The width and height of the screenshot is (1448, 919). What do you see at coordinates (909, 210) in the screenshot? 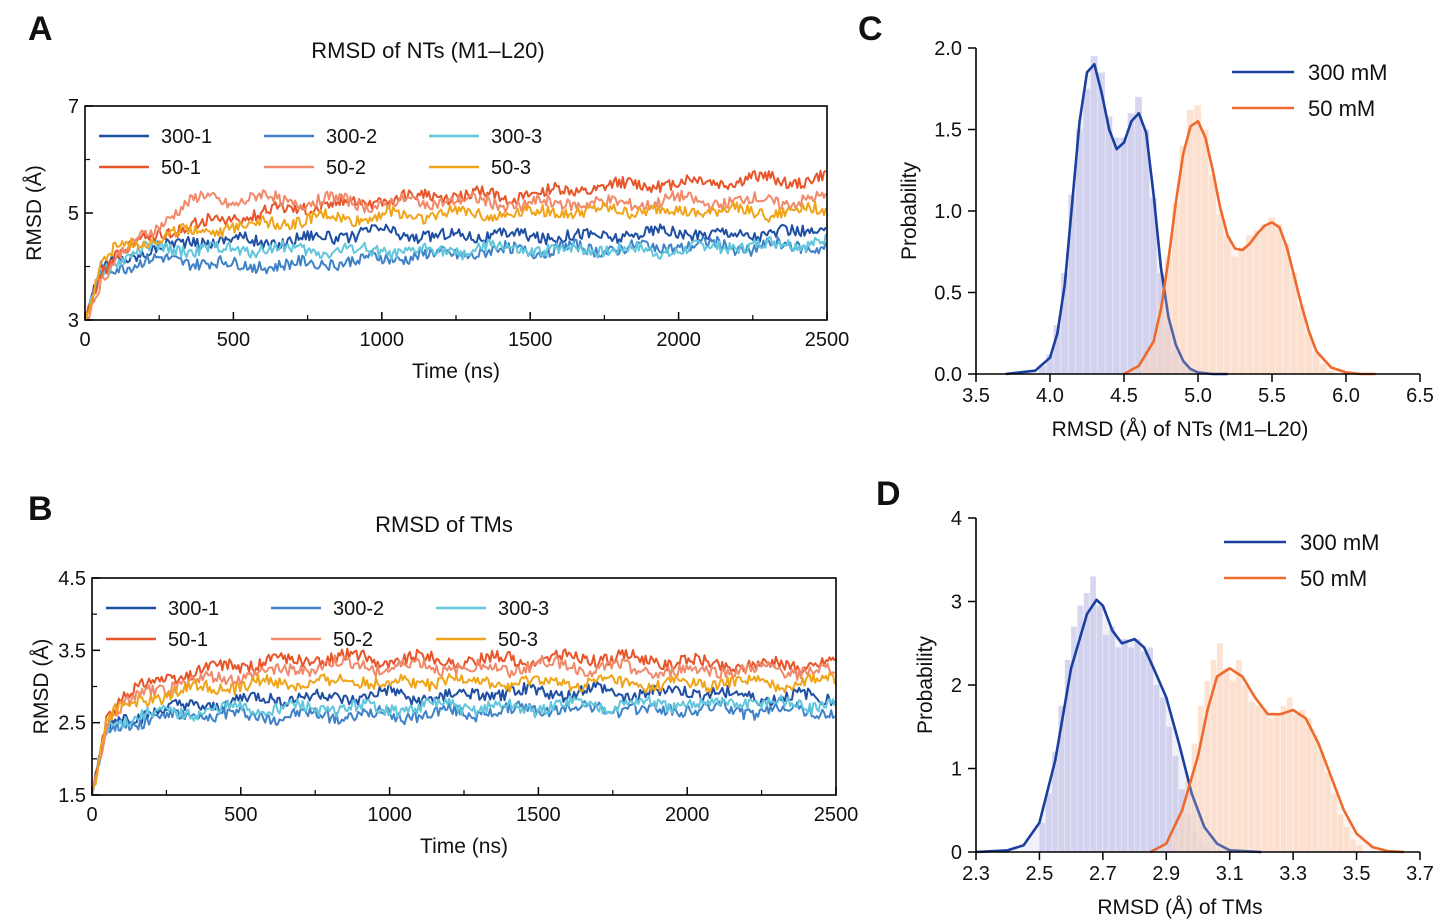
I see `panel-c-ylabel: Probability` at bounding box center [909, 210].